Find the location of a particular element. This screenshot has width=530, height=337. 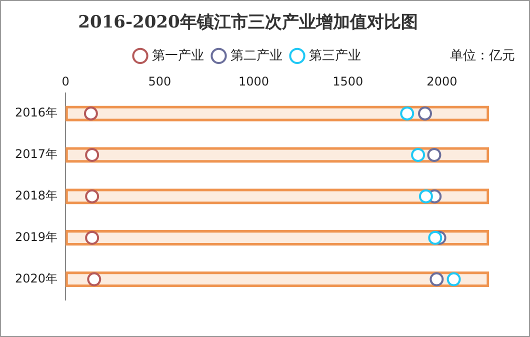

y-tick-label: 2020年 is located at coordinates (36, 278).